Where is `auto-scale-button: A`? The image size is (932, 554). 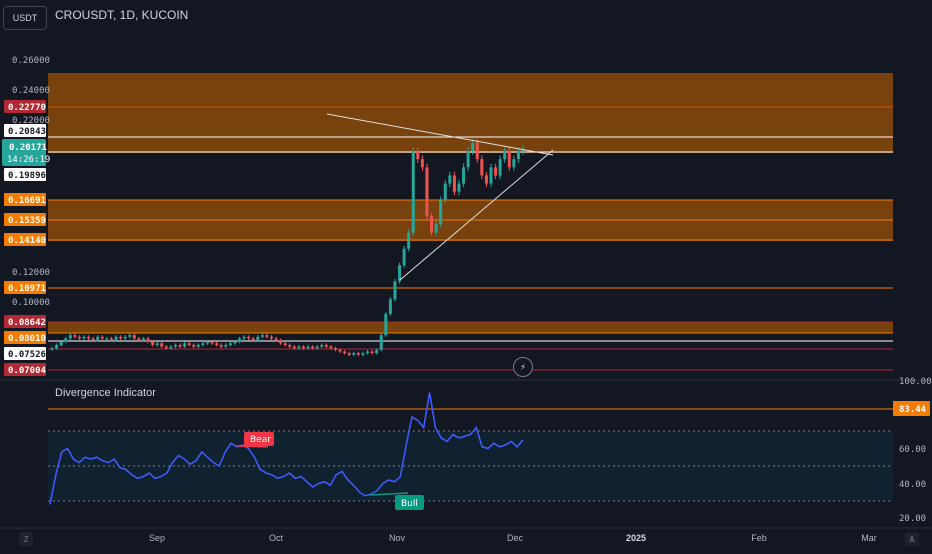 auto-scale-button: A is located at coordinates (912, 539).